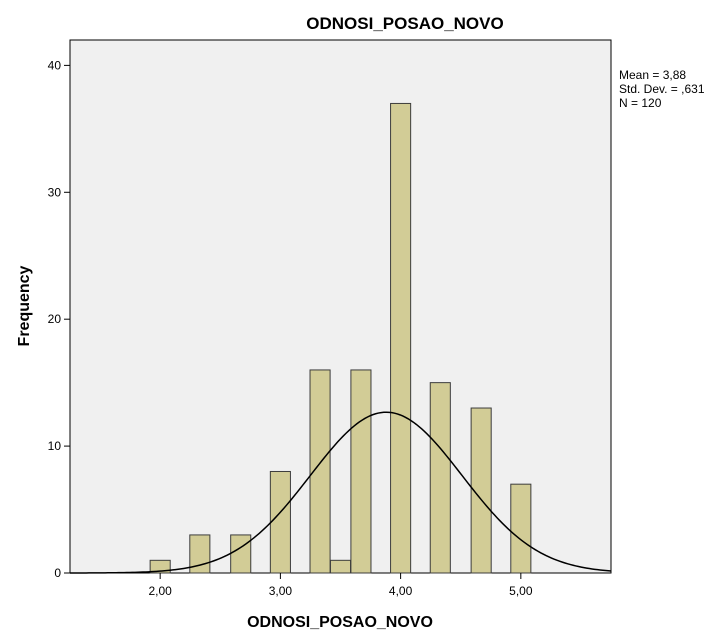 The image size is (720, 633). Describe the element at coordinates (640, 103) in the screenshot. I see `stats-n: N = 120` at that location.